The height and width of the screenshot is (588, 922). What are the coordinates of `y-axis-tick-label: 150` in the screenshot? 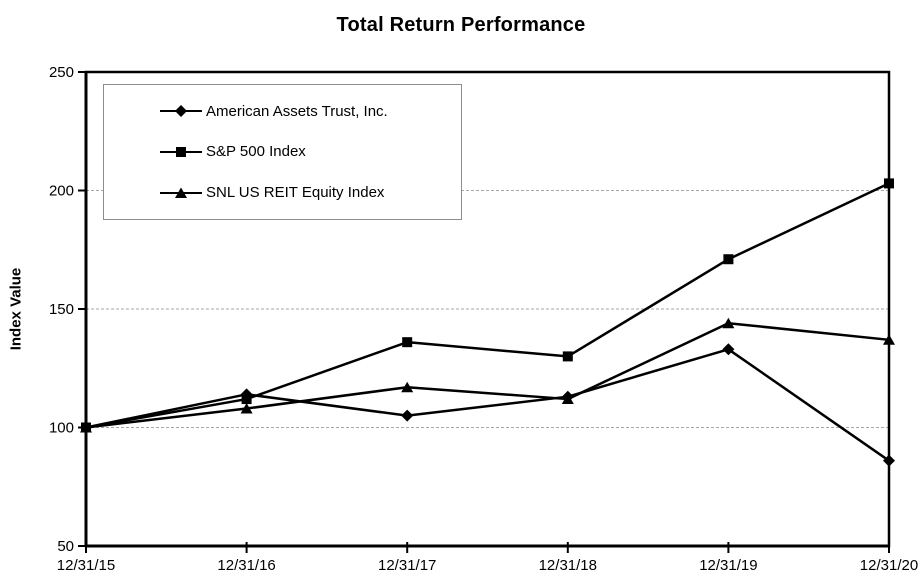 It's located at (61, 309).